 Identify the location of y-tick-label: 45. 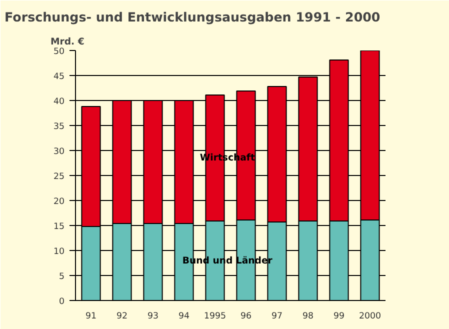
(58, 77).